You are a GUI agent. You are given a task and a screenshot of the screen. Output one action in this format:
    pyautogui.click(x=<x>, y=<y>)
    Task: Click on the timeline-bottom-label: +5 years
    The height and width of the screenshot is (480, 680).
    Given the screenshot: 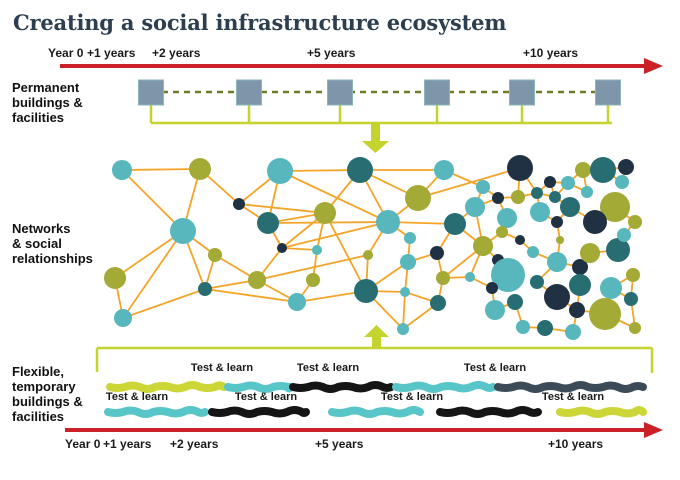 What is the action you would take?
    pyautogui.click(x=339, y=444)
    